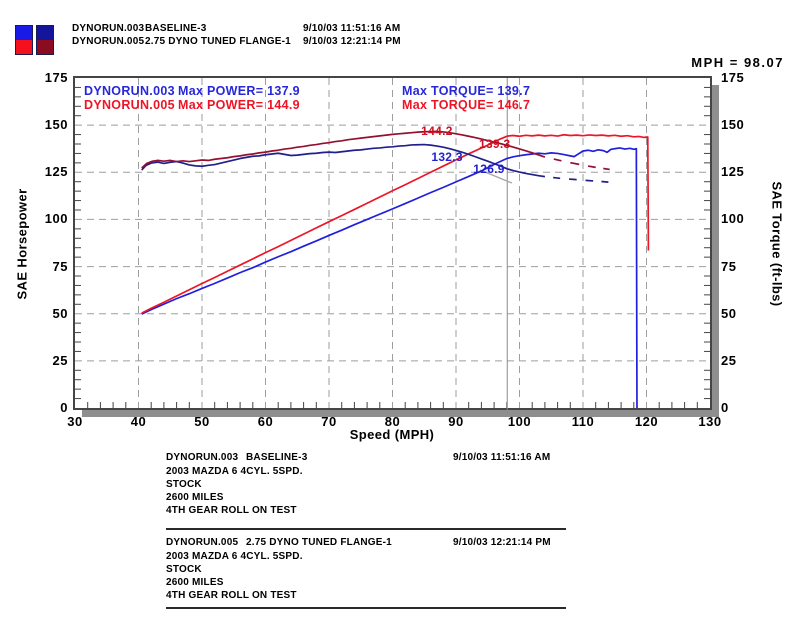  What do you see at coordinates (218, 41) in the screenshot?
I see `header-run005-desc: 2.75 DYNO TUNED FLANGE-1` at bounding box center [218, 41].